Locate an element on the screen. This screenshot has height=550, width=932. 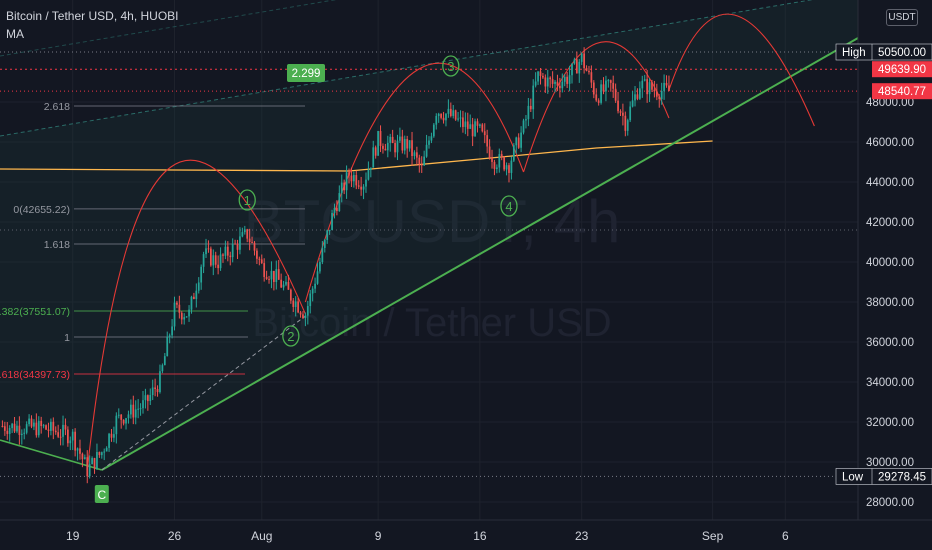
moving-average-line is located at coordinates (356, 156).